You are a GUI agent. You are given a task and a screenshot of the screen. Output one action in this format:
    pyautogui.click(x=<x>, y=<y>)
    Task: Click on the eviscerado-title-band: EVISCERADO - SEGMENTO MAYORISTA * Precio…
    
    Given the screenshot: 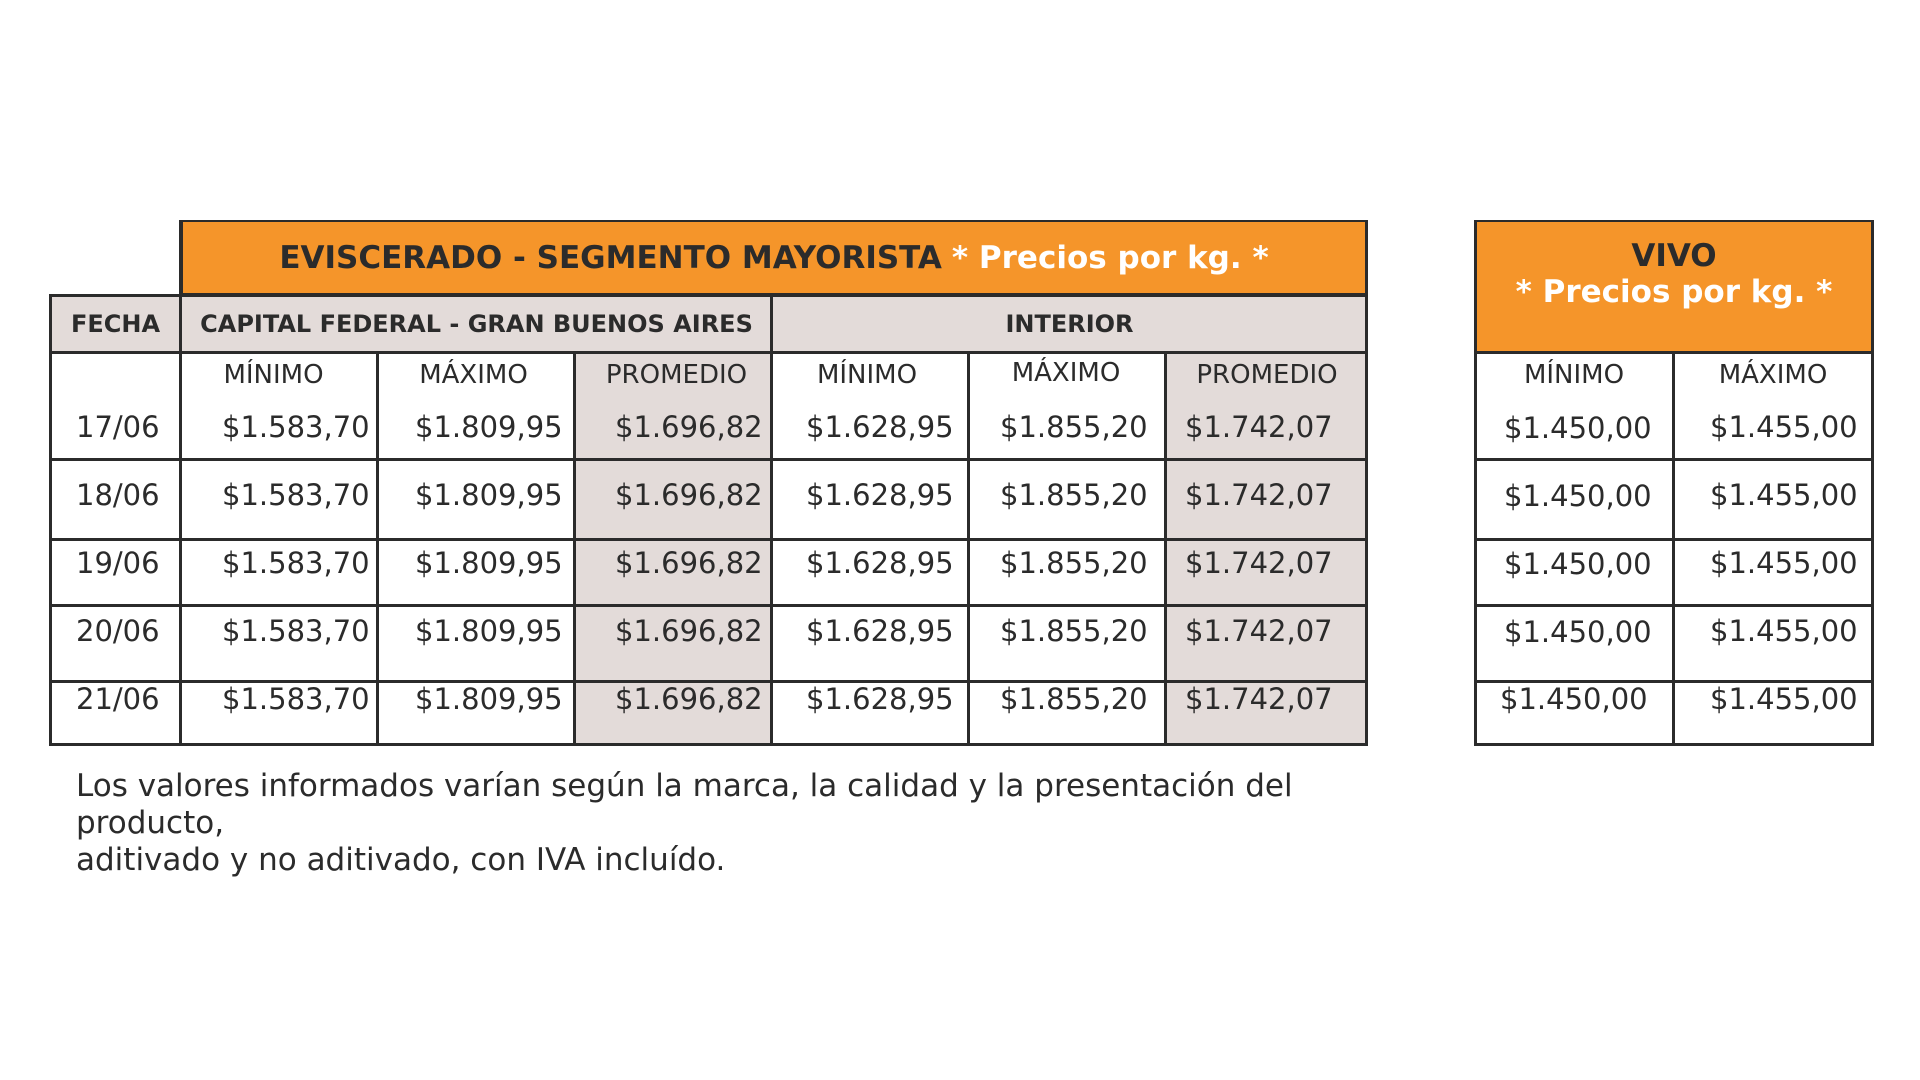 What is the action you would take?
    pyautogui.click(x=774, y=257)
    